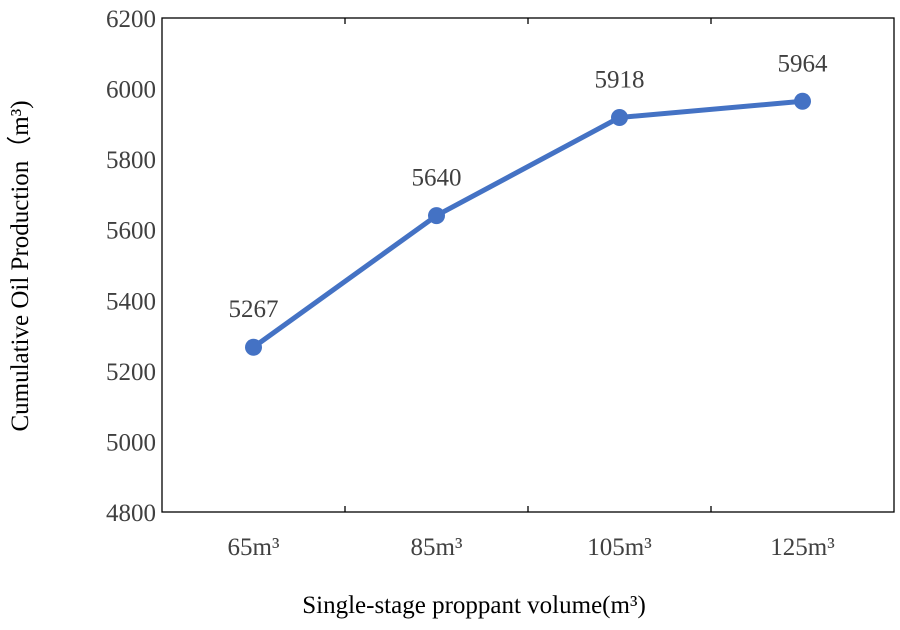 The width and height of the screenshot is (900, 630). What do you see at coordinates (131, 301) in the screenshot?
I see `y-tick-label: 5400` at bounding box center [131, 301].